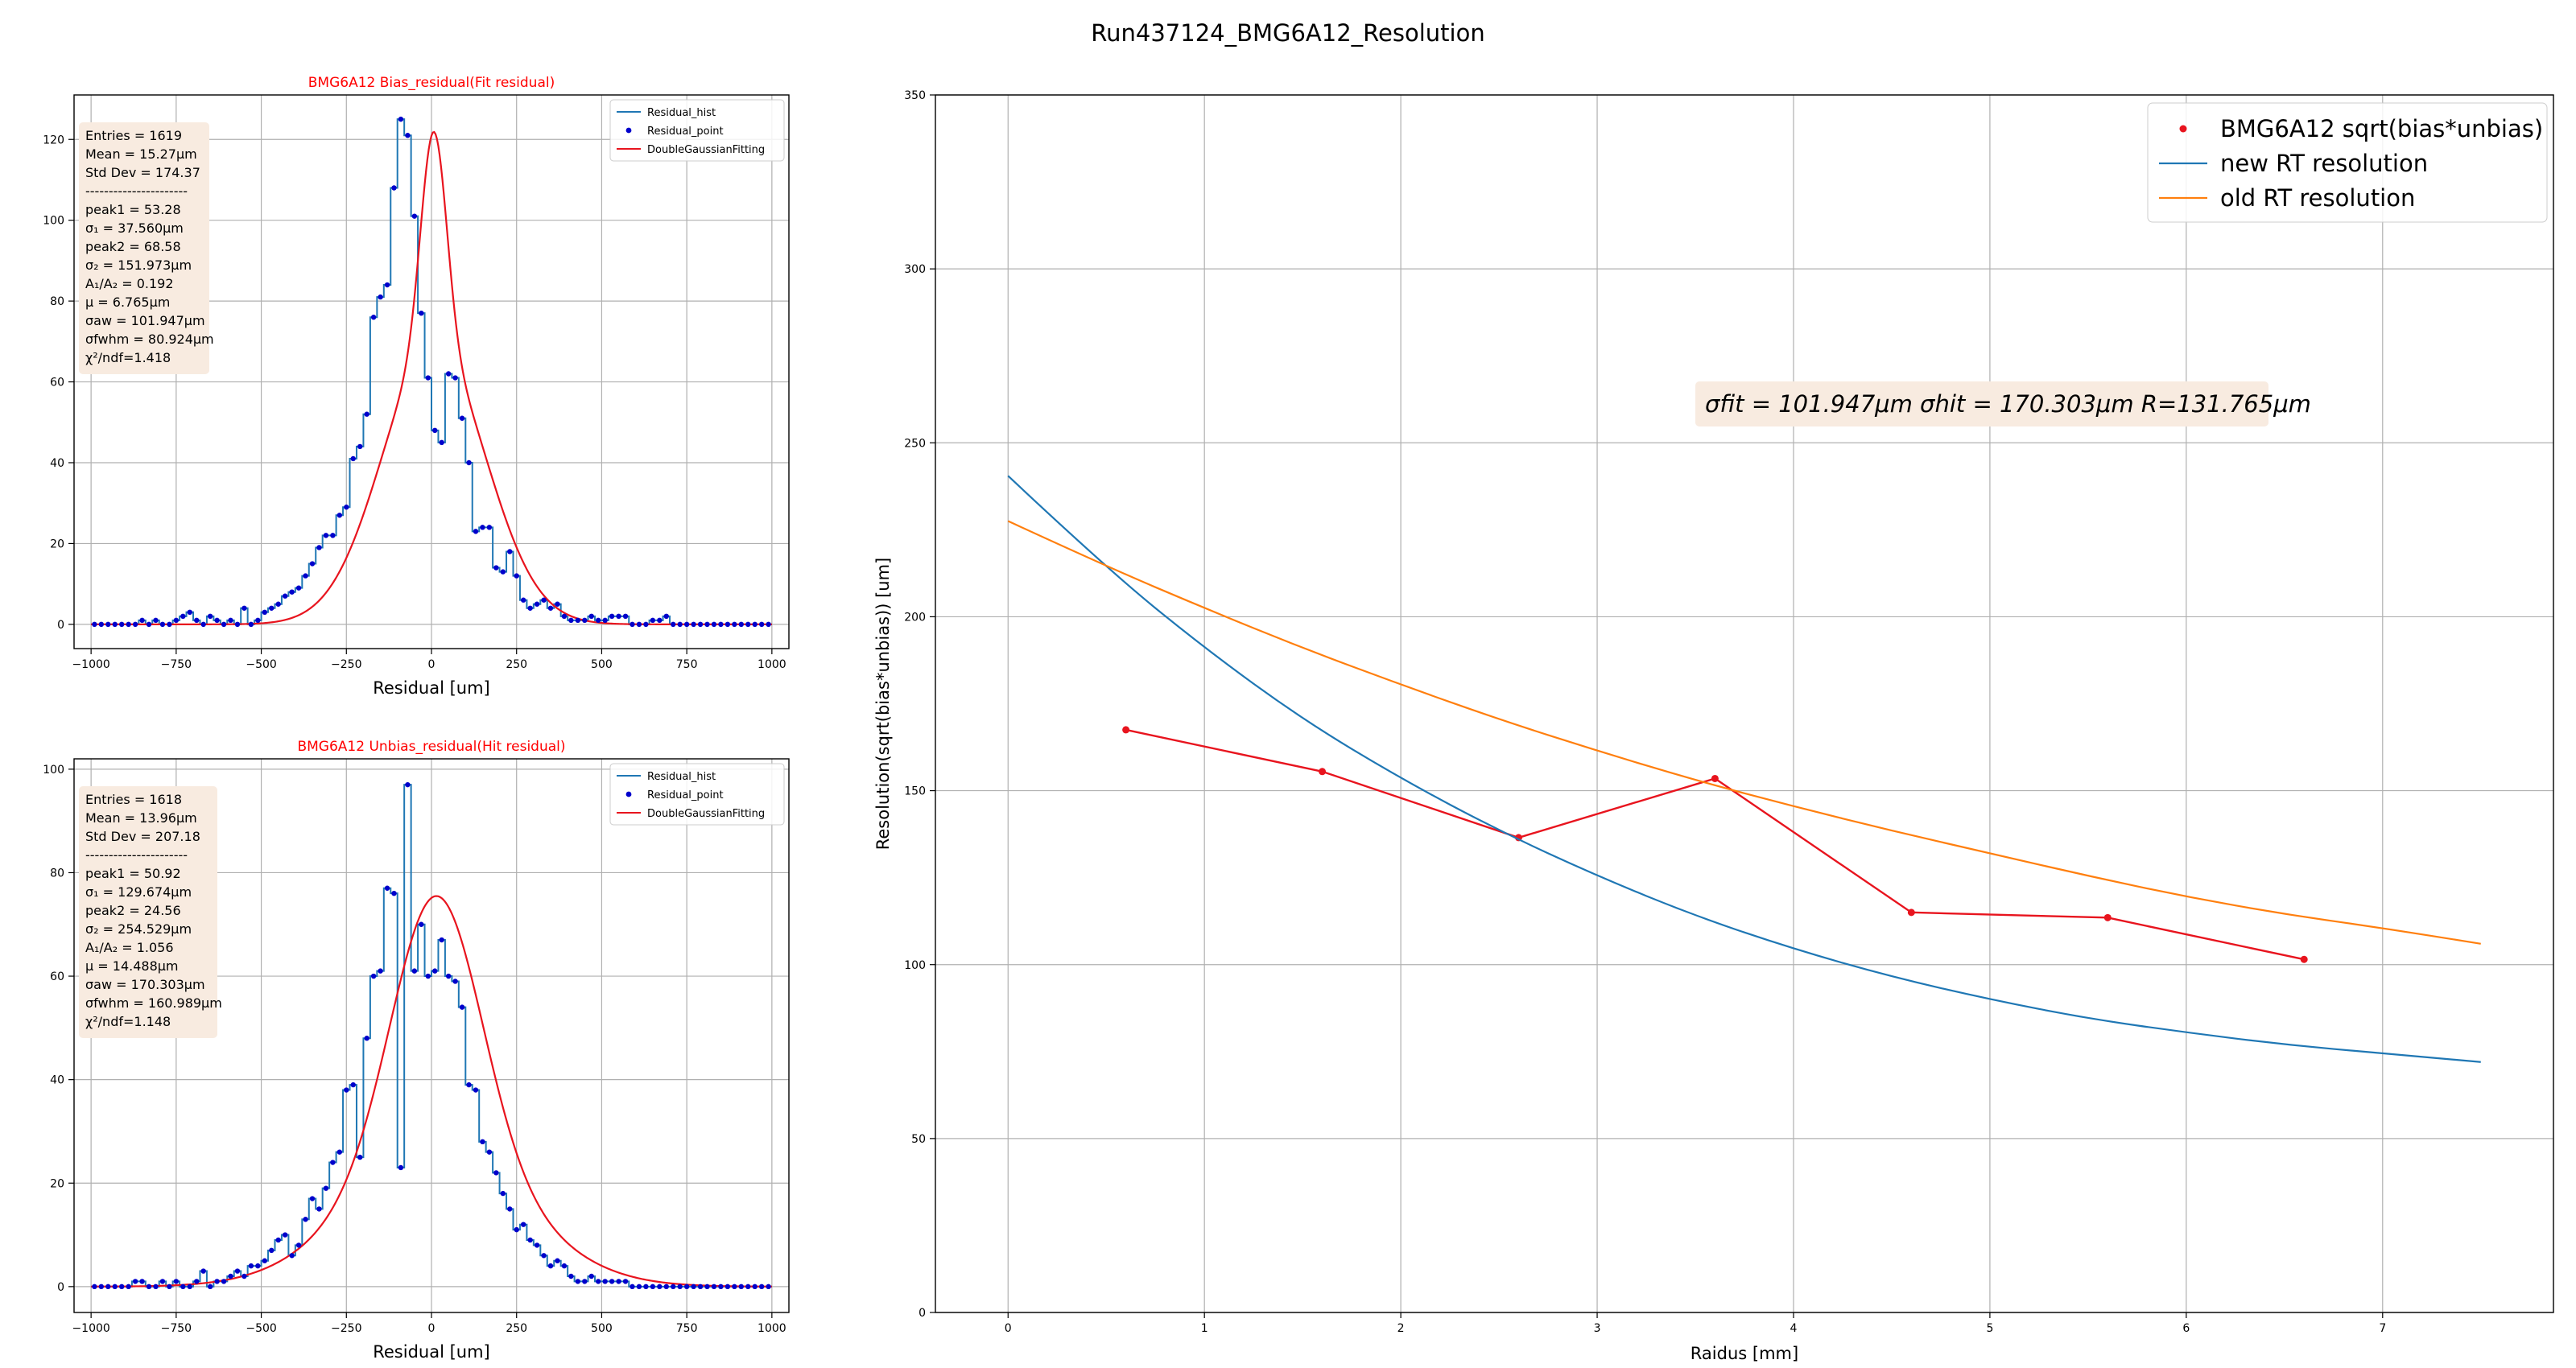  What do you see at coordinates (915, 443) in the screenshot?
I see `y-tick-label: 250` at bounding box center [915, 443].